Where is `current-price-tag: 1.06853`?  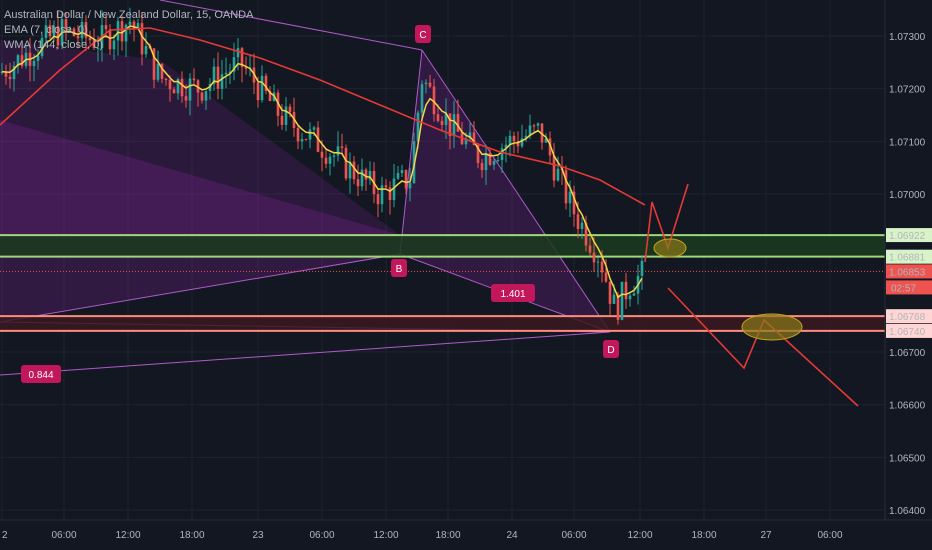 current-price-tag: 1.06853 is located at coordinates (907, 272).